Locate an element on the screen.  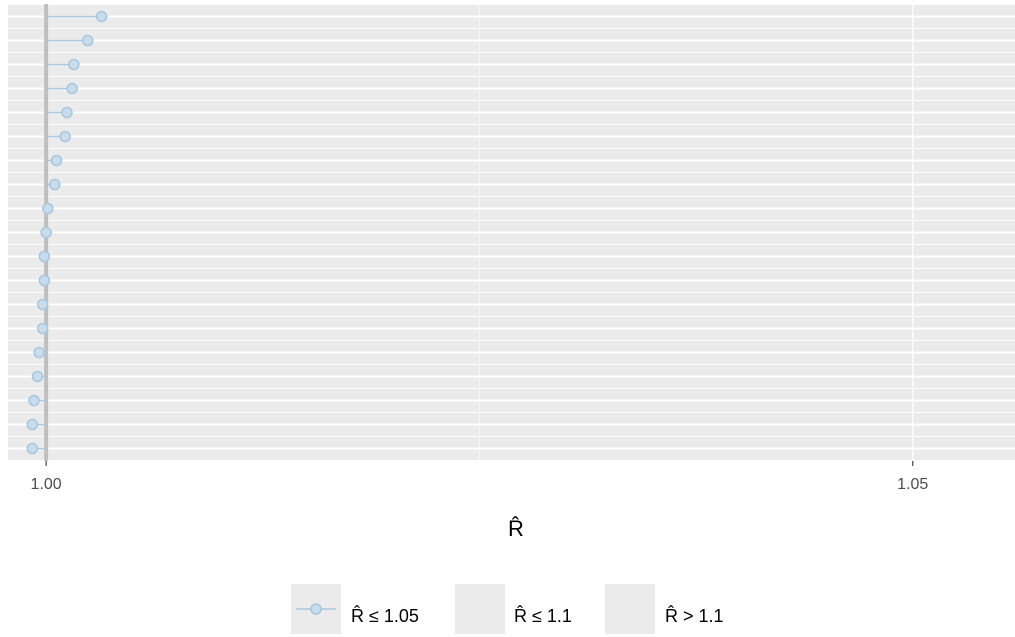
legend-label-gt11: R̂ > 1.1 is located at coordinates (694, 615).